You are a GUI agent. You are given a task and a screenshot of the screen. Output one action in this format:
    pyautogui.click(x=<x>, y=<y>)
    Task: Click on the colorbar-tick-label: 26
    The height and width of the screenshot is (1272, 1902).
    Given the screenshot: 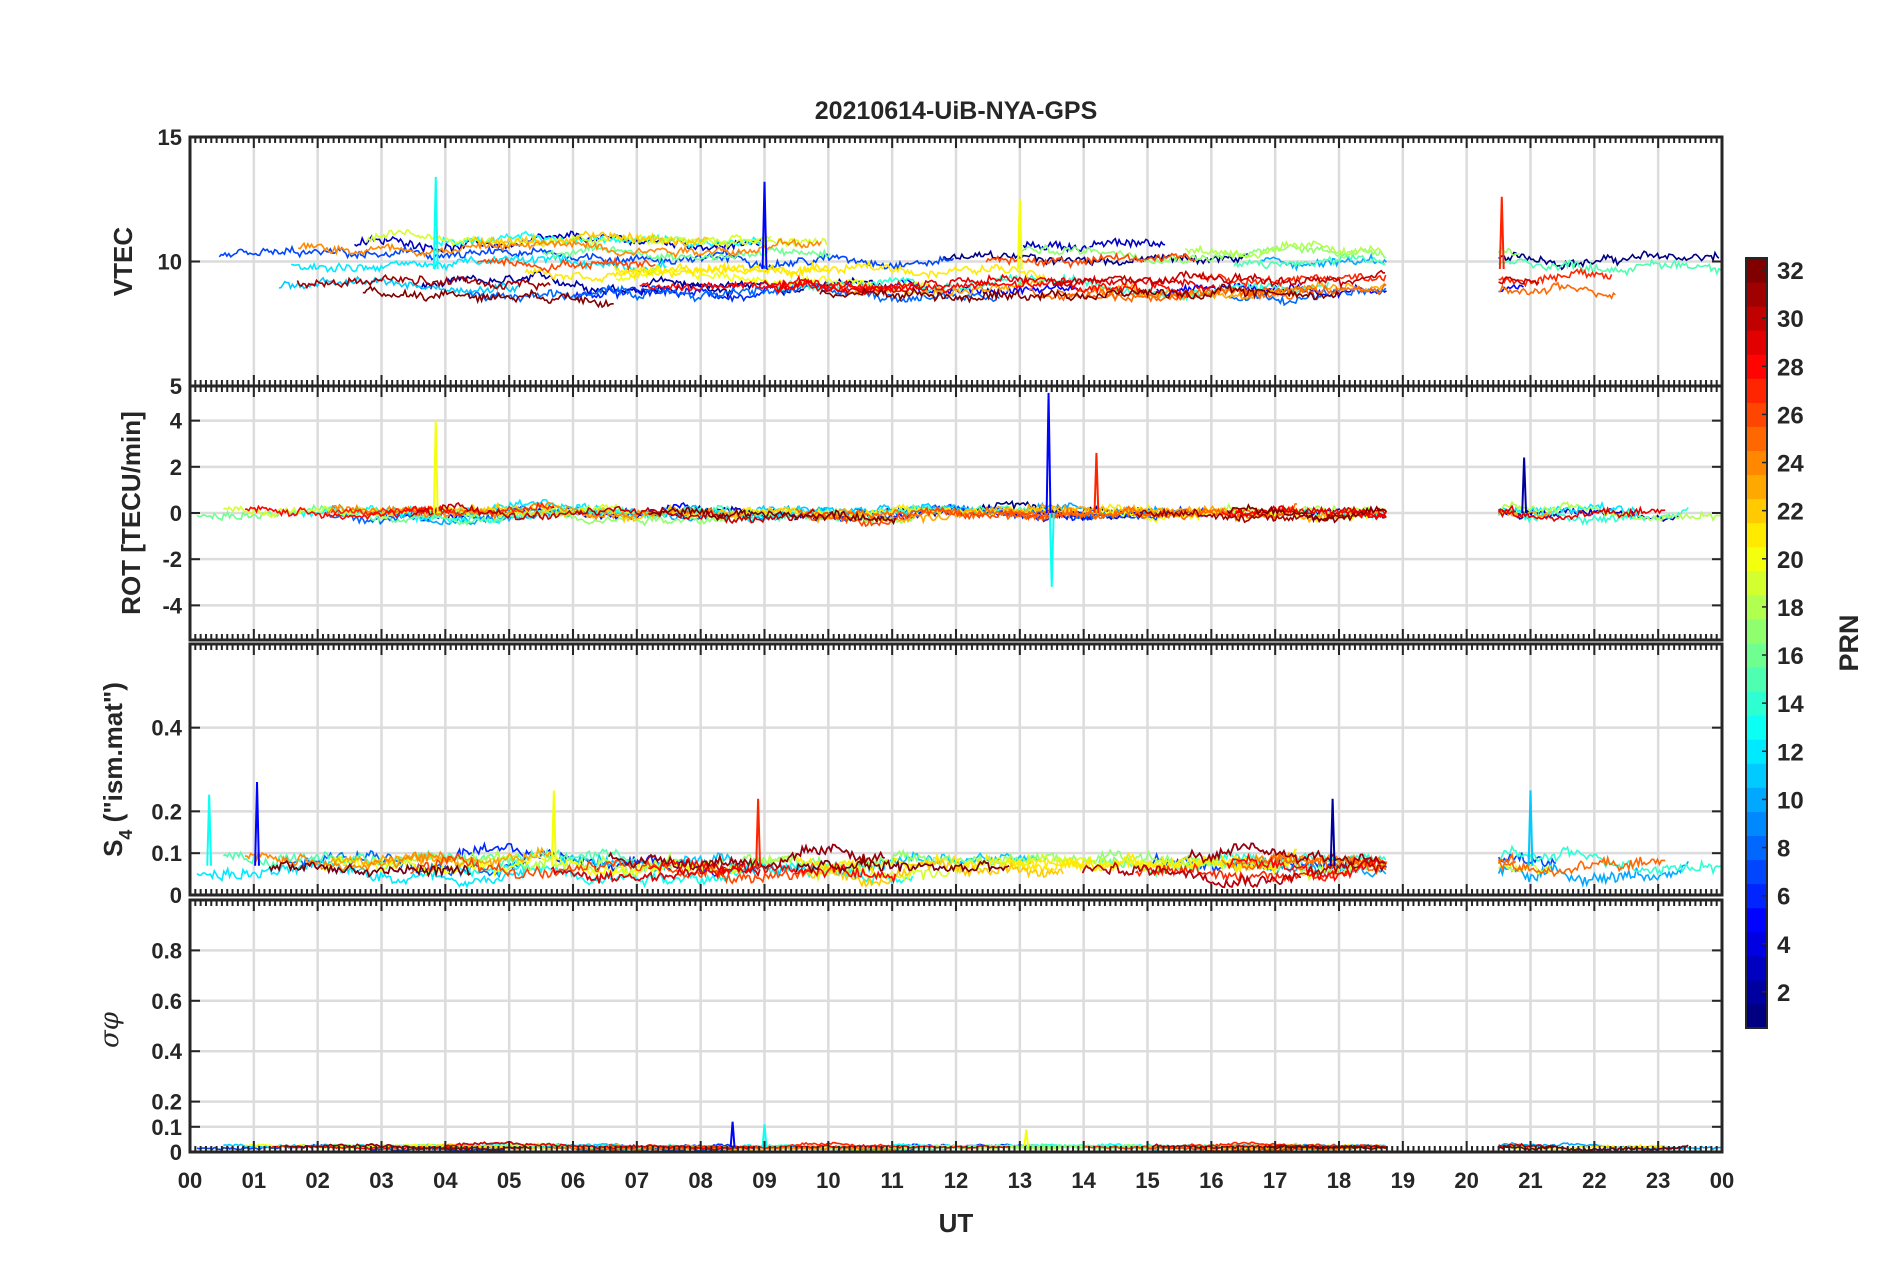 What is the action you would take?
    pyautogui.click(x=1790, y=415)
    